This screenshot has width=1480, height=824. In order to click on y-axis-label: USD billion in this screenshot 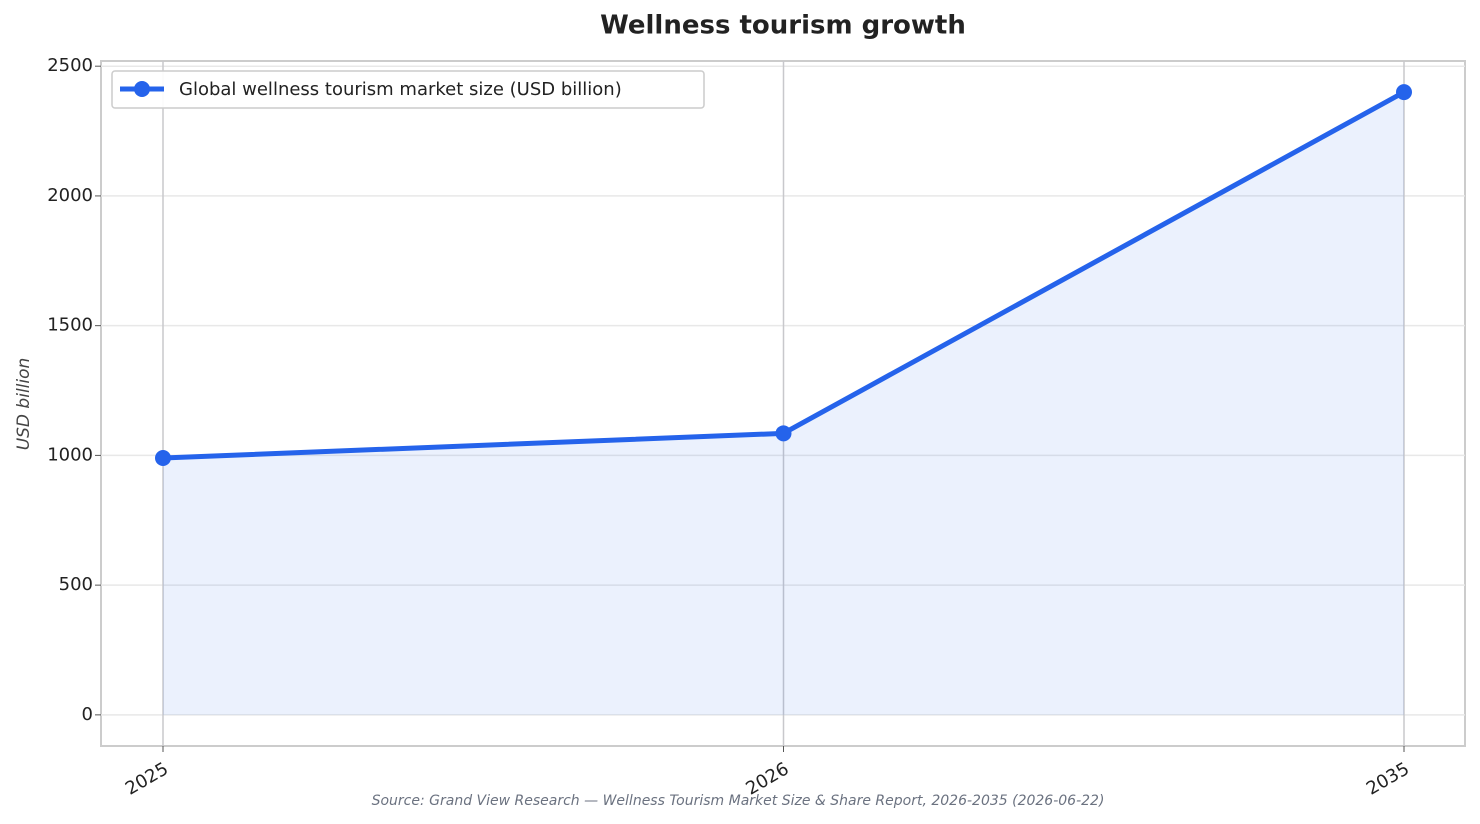, I will do `click(24, 404)`.